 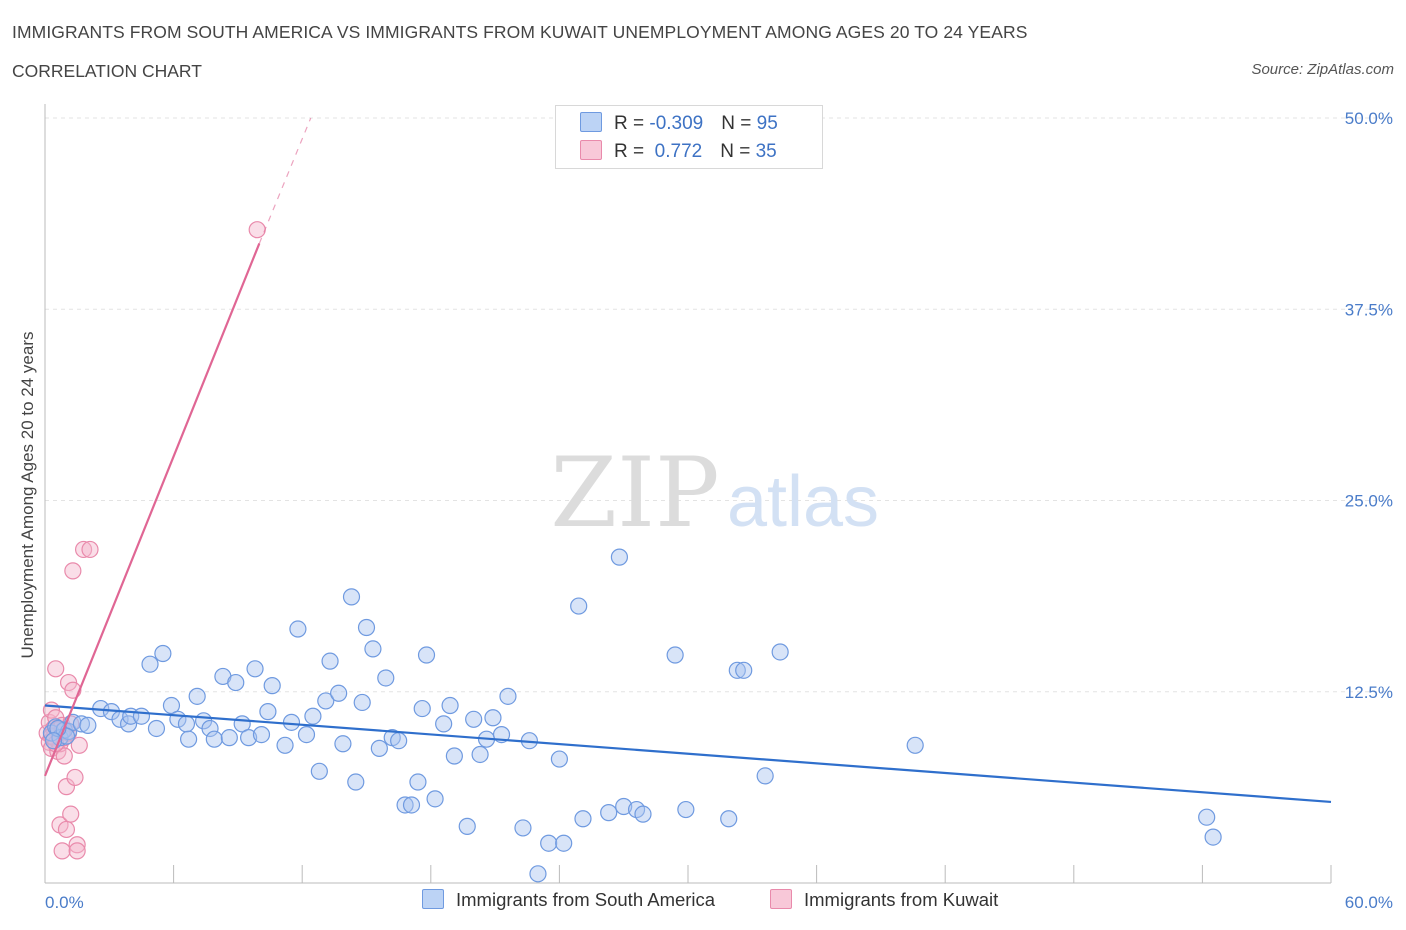 I want to click on x-tick-label-1: 60.0%, so click(x=1369, y=902).